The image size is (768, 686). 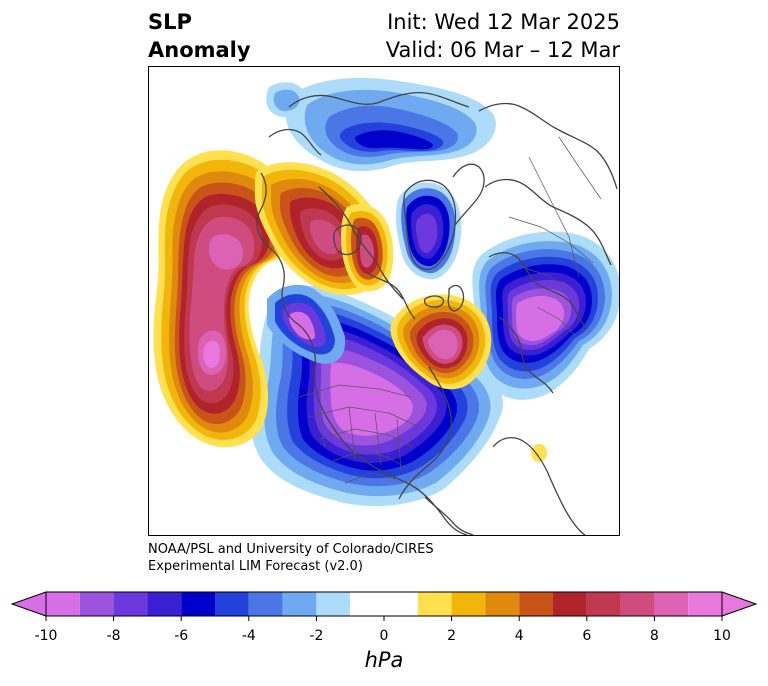 What do you see at coordinates (587, 636) in the screenshot?
I see `colorbar-tick-label: 6` at bounding box center [587, 636].